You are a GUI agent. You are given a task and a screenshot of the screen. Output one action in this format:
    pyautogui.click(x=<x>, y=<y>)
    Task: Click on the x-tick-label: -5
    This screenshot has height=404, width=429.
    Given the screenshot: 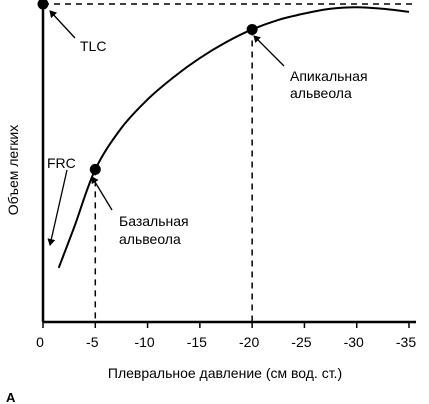 What is the action you would take?
    pyautogui.click(x=92, y=342)
    